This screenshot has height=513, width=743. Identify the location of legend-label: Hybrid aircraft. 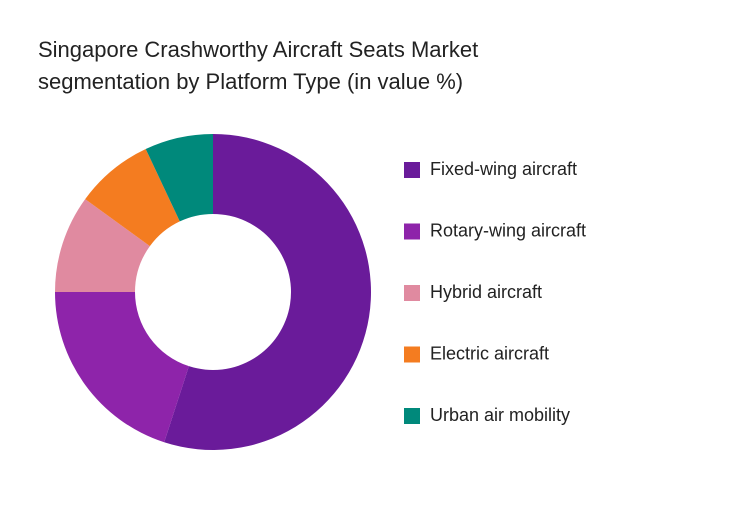
(486, 292).